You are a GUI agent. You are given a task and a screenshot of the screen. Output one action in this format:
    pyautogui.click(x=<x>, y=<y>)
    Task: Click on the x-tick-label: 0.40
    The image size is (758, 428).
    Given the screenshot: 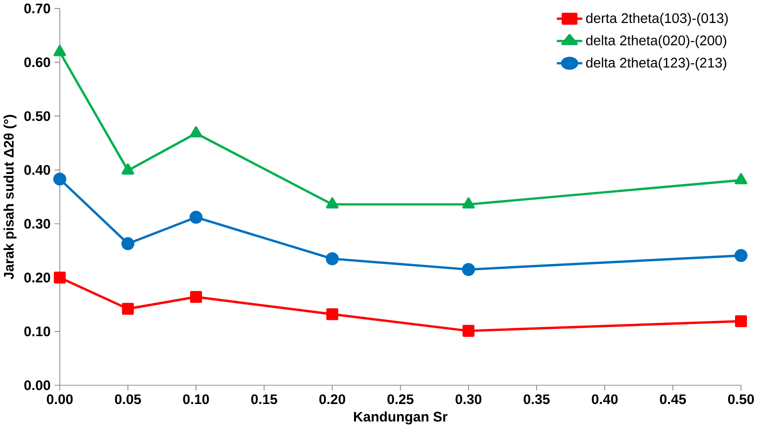 What is the action you would take?
    pyautogui.click(x=605, y=399)
    